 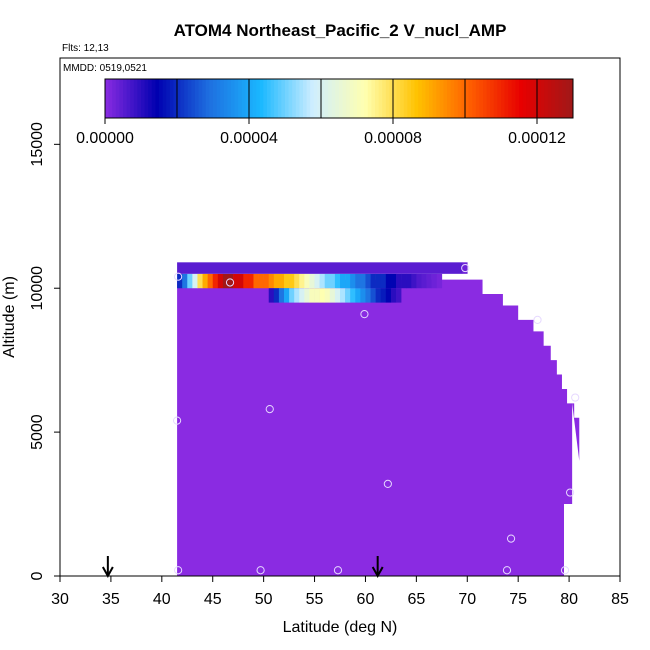 What do you see at coordinates (37, 575) in the screenshot?
I see `y-tick-label: 0` at bounding box center [37, 575].